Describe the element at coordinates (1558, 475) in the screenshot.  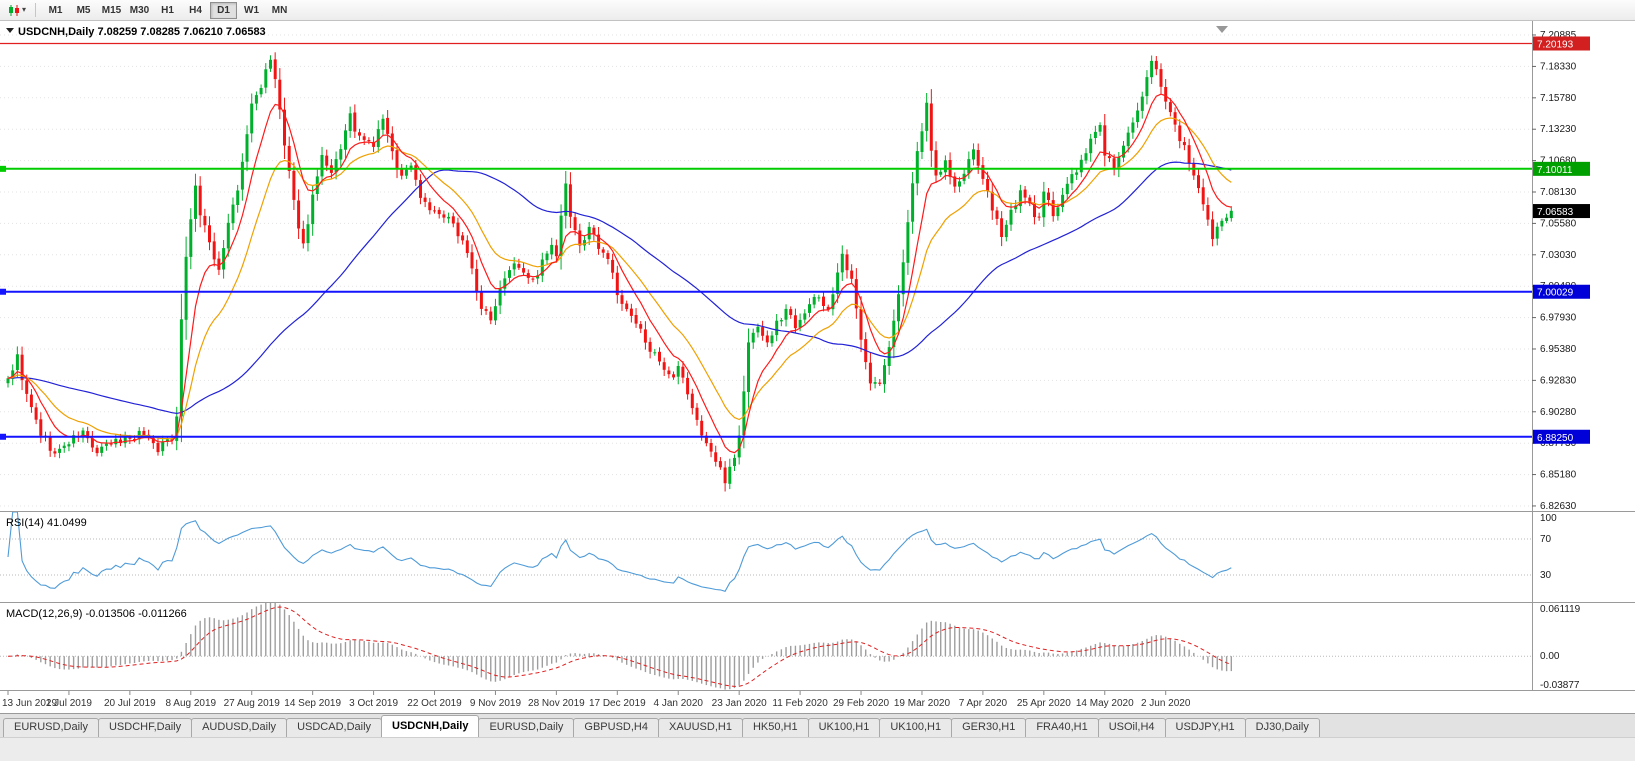
I see `price-tick-label: 6.85180` at that location.